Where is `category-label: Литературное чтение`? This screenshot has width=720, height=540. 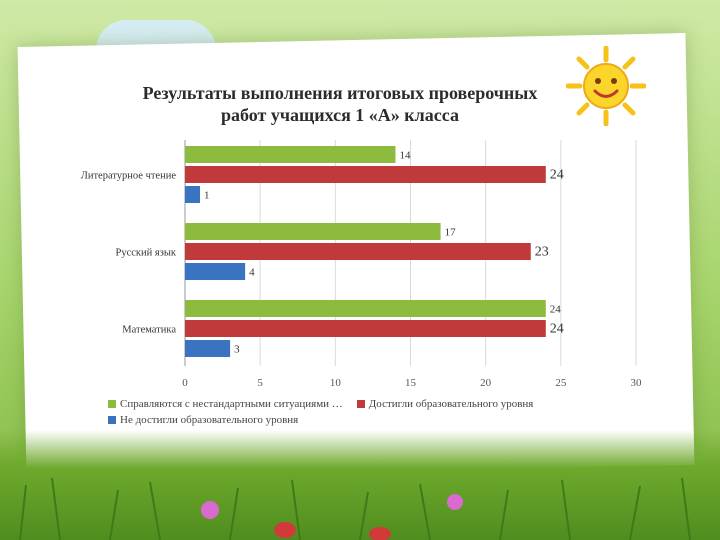 category-label: Литературное чтение is located at coordinates (129, 176).